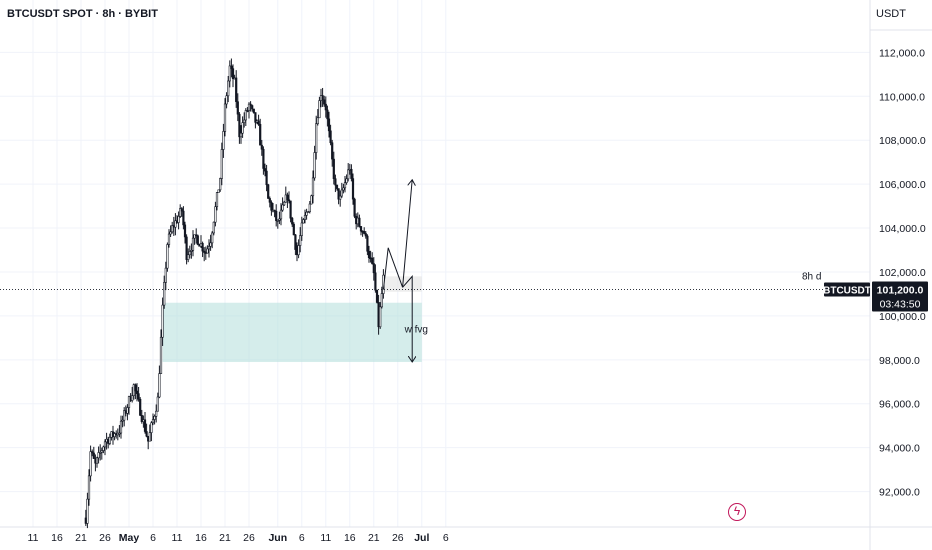  Describe the element at coordinates (899, 493) in the screenshot. I see `y-tick-label: 92,000.0` at that location.